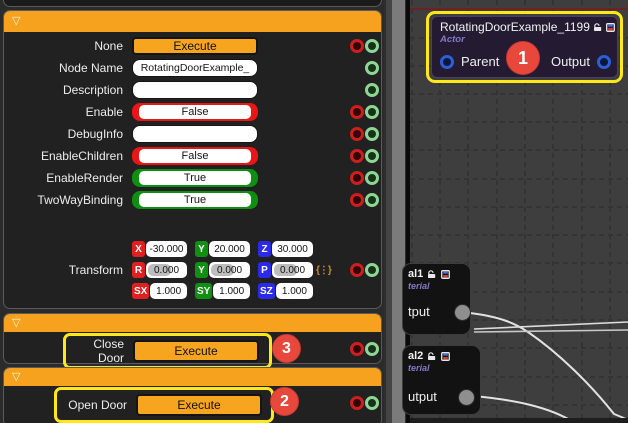 This screenshot has width=628, height=423. I want to click on axis-sz-chip: SZ, so click(266, 291).